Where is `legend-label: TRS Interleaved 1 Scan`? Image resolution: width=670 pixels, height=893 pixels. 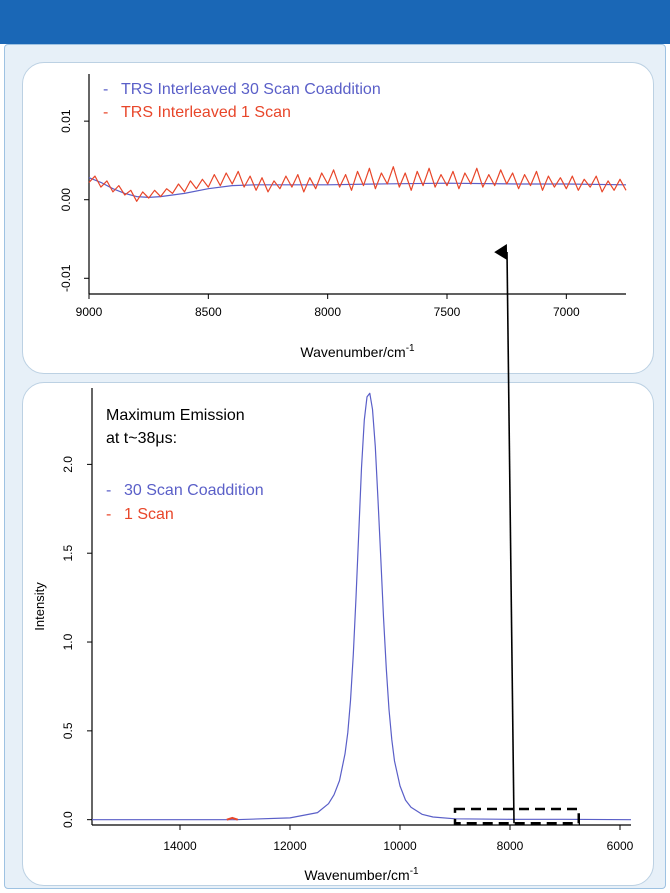
legend-label: TRS Interleaved 1 Scan is located at coordinates (206, 112).